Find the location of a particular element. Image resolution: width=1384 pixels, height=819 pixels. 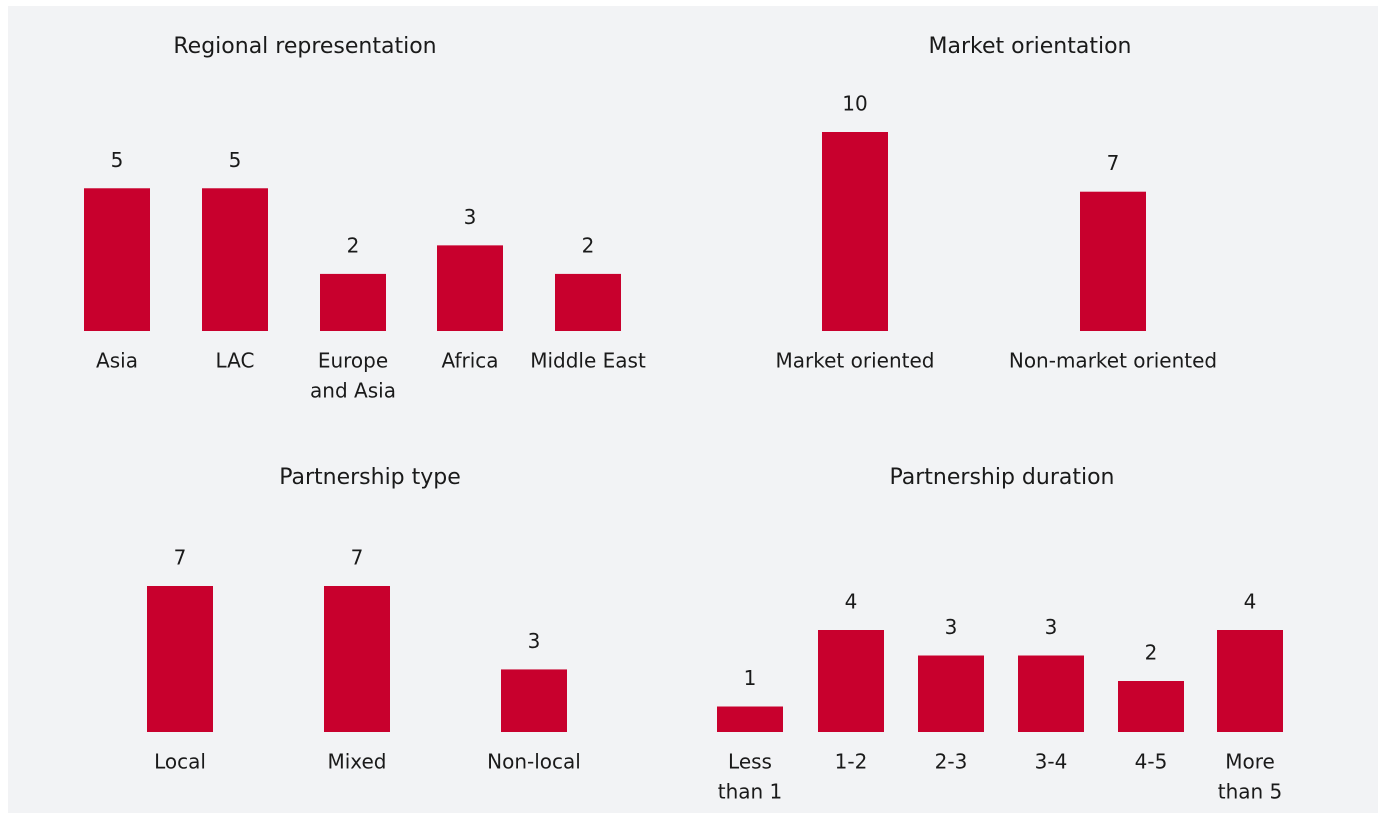

category-label: Africa is located at coordinates (469, 361).